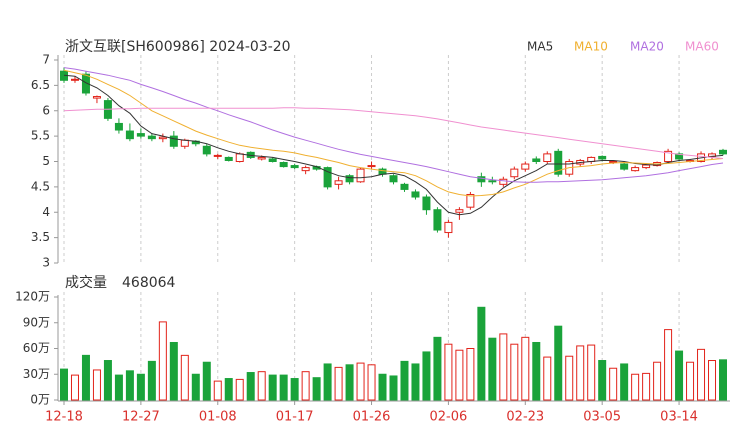  What do you see at coordinates (64, 417) in the screenshot?
I see `x-tick-label: 12-18` at bounding box center [64, 417].